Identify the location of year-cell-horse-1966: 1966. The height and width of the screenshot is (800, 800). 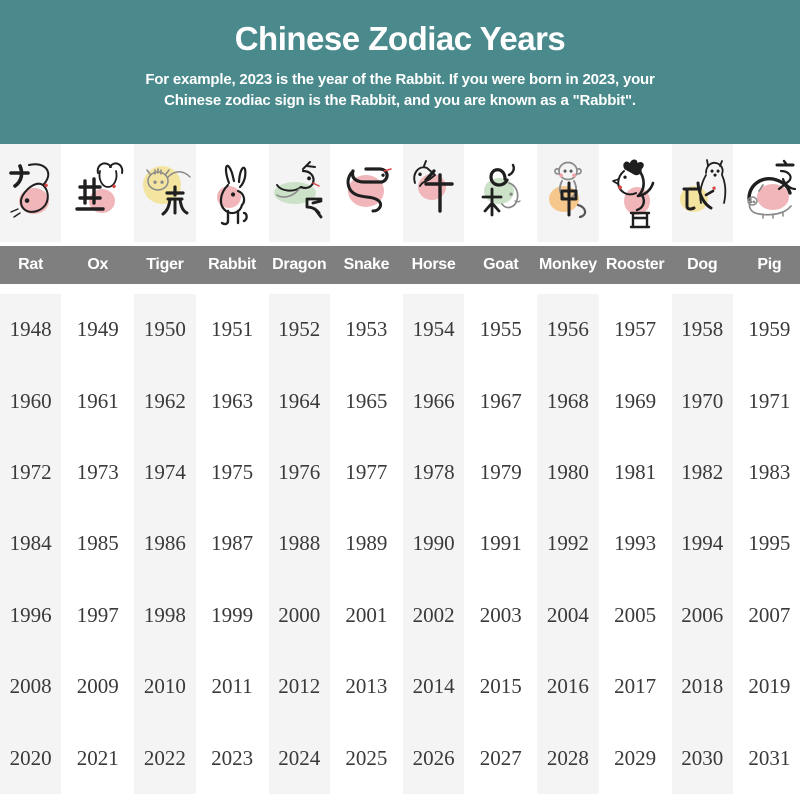
(433, 400).